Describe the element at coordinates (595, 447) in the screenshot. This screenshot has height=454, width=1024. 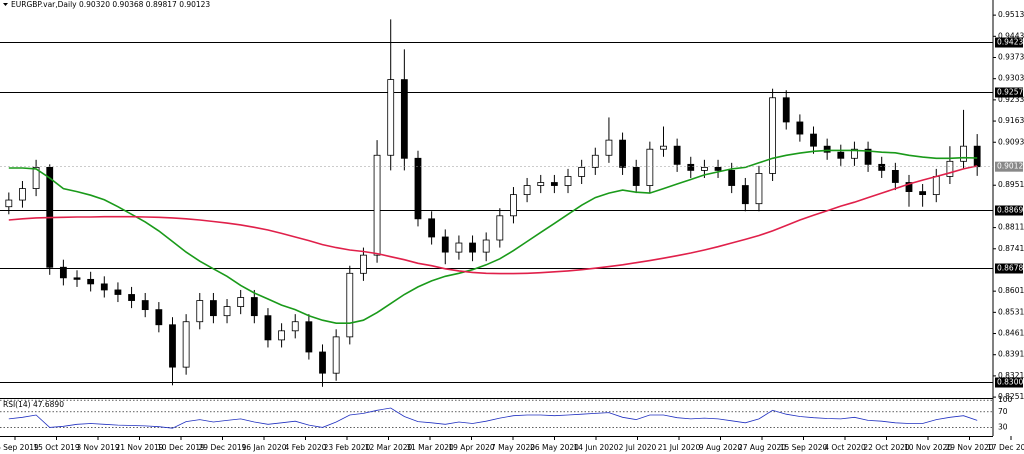
I see `x-tick-label: 14 Jun 2020` at that location.